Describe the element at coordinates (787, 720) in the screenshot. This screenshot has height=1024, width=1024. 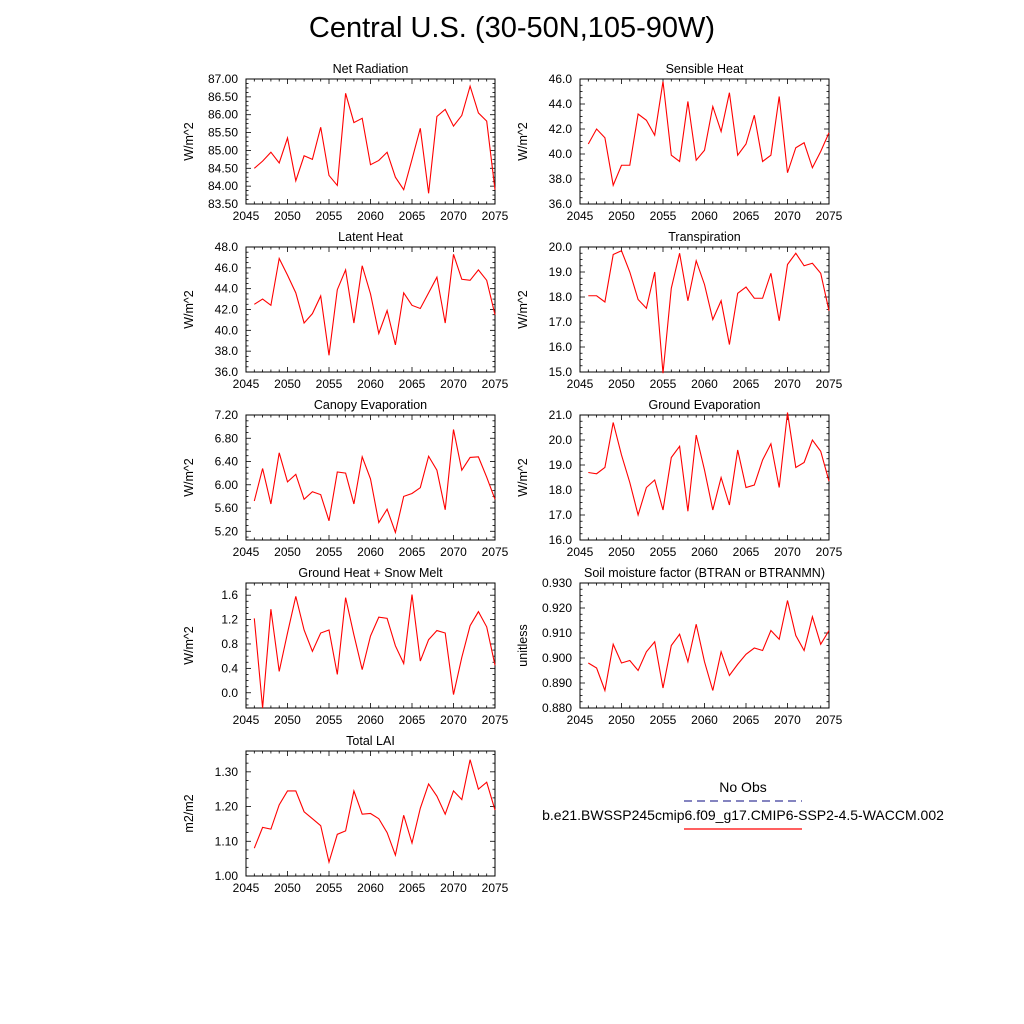
I see `x-tick-label: 2070` at that location.